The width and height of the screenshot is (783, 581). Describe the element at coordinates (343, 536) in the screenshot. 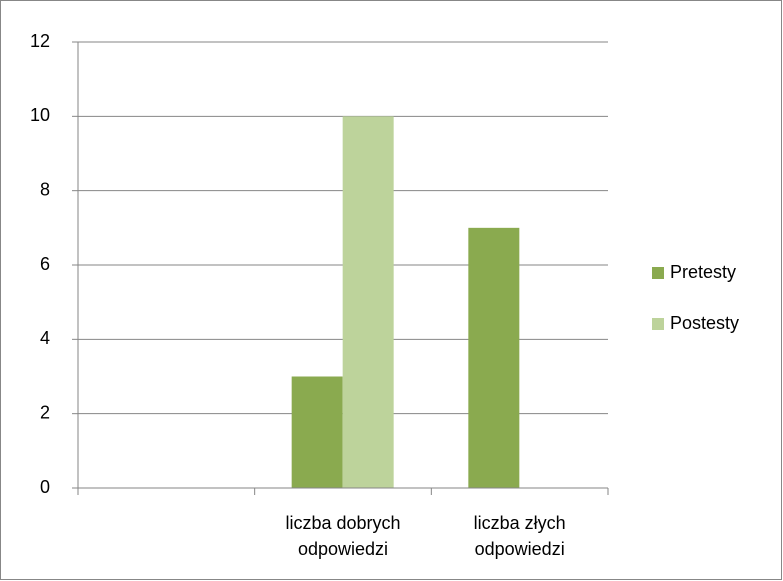

I see `x-tick-label: liczba dobrych odpowiedzi` at that location.